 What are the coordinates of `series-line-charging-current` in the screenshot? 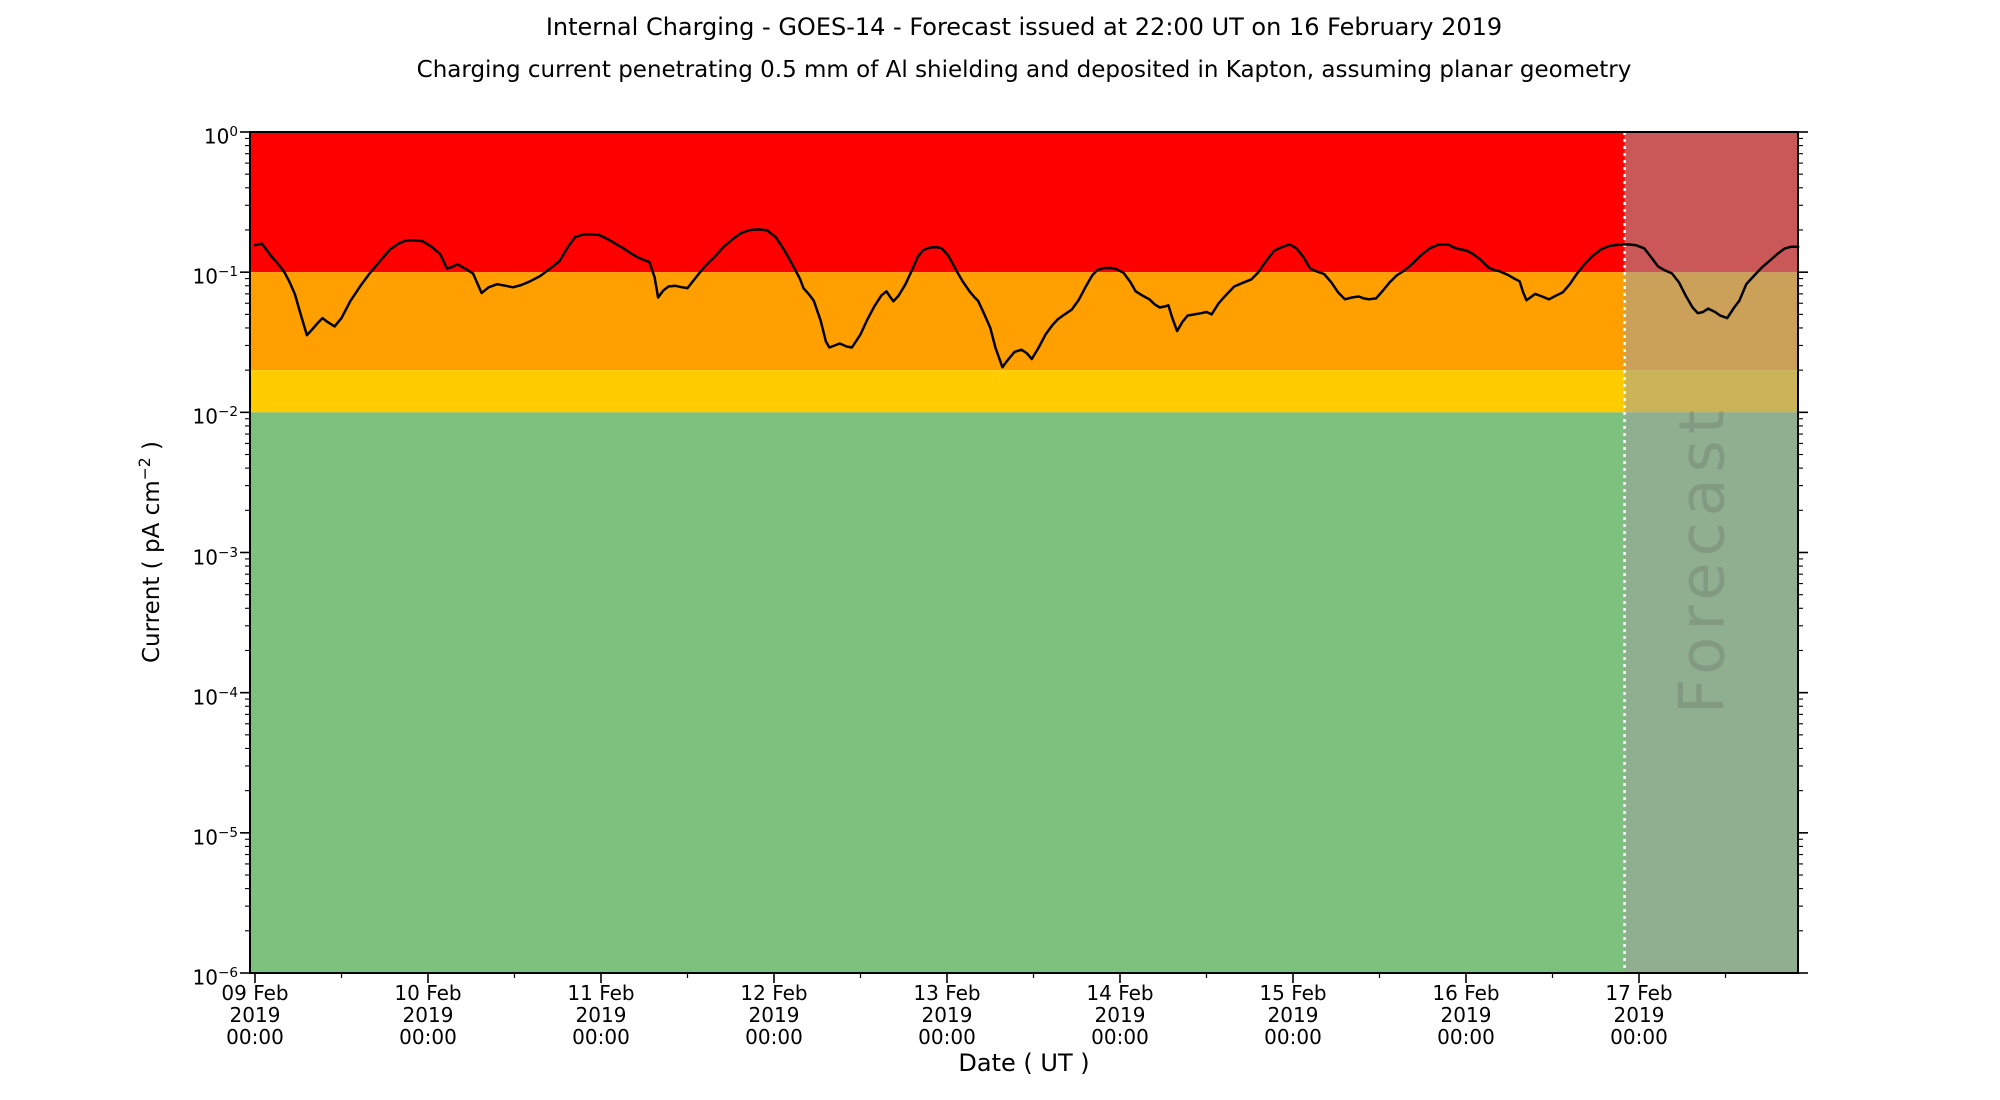 It's located at (1026, 298).